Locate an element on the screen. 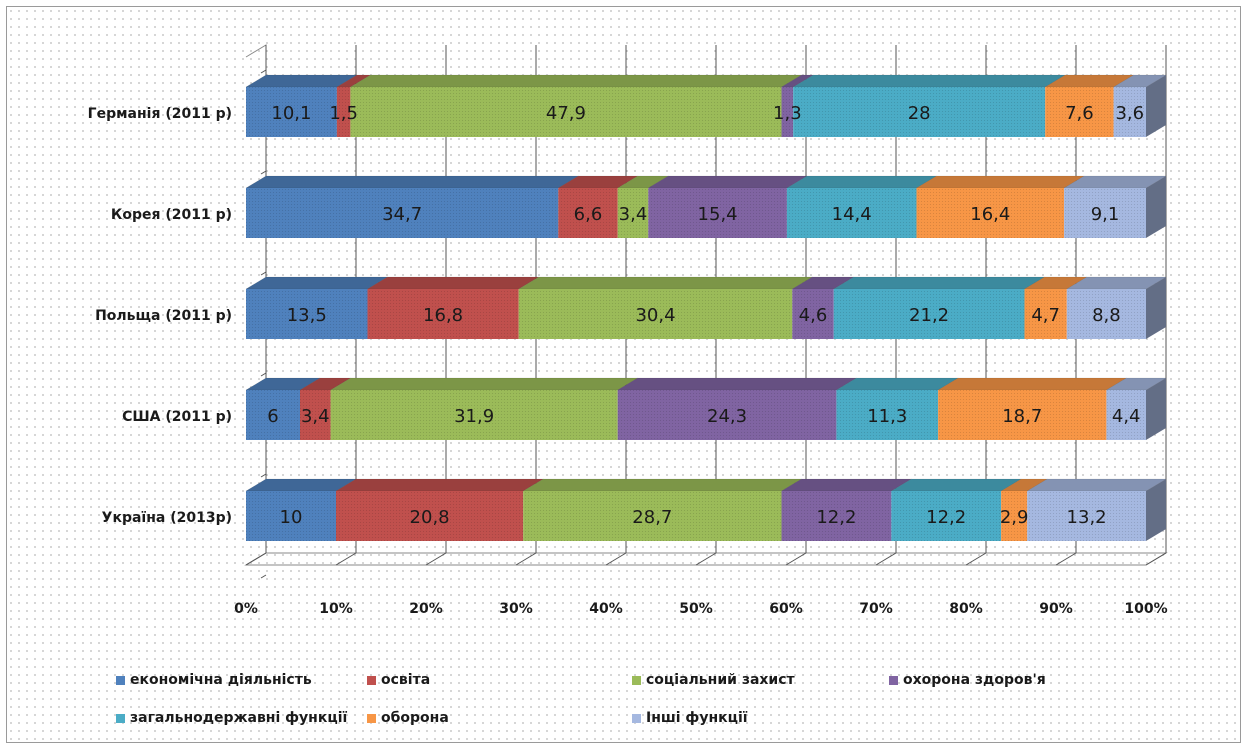 The height and width of the screenshot is (749, 1249). x-tick-label: 90% is located at coordinates (1056, 609).